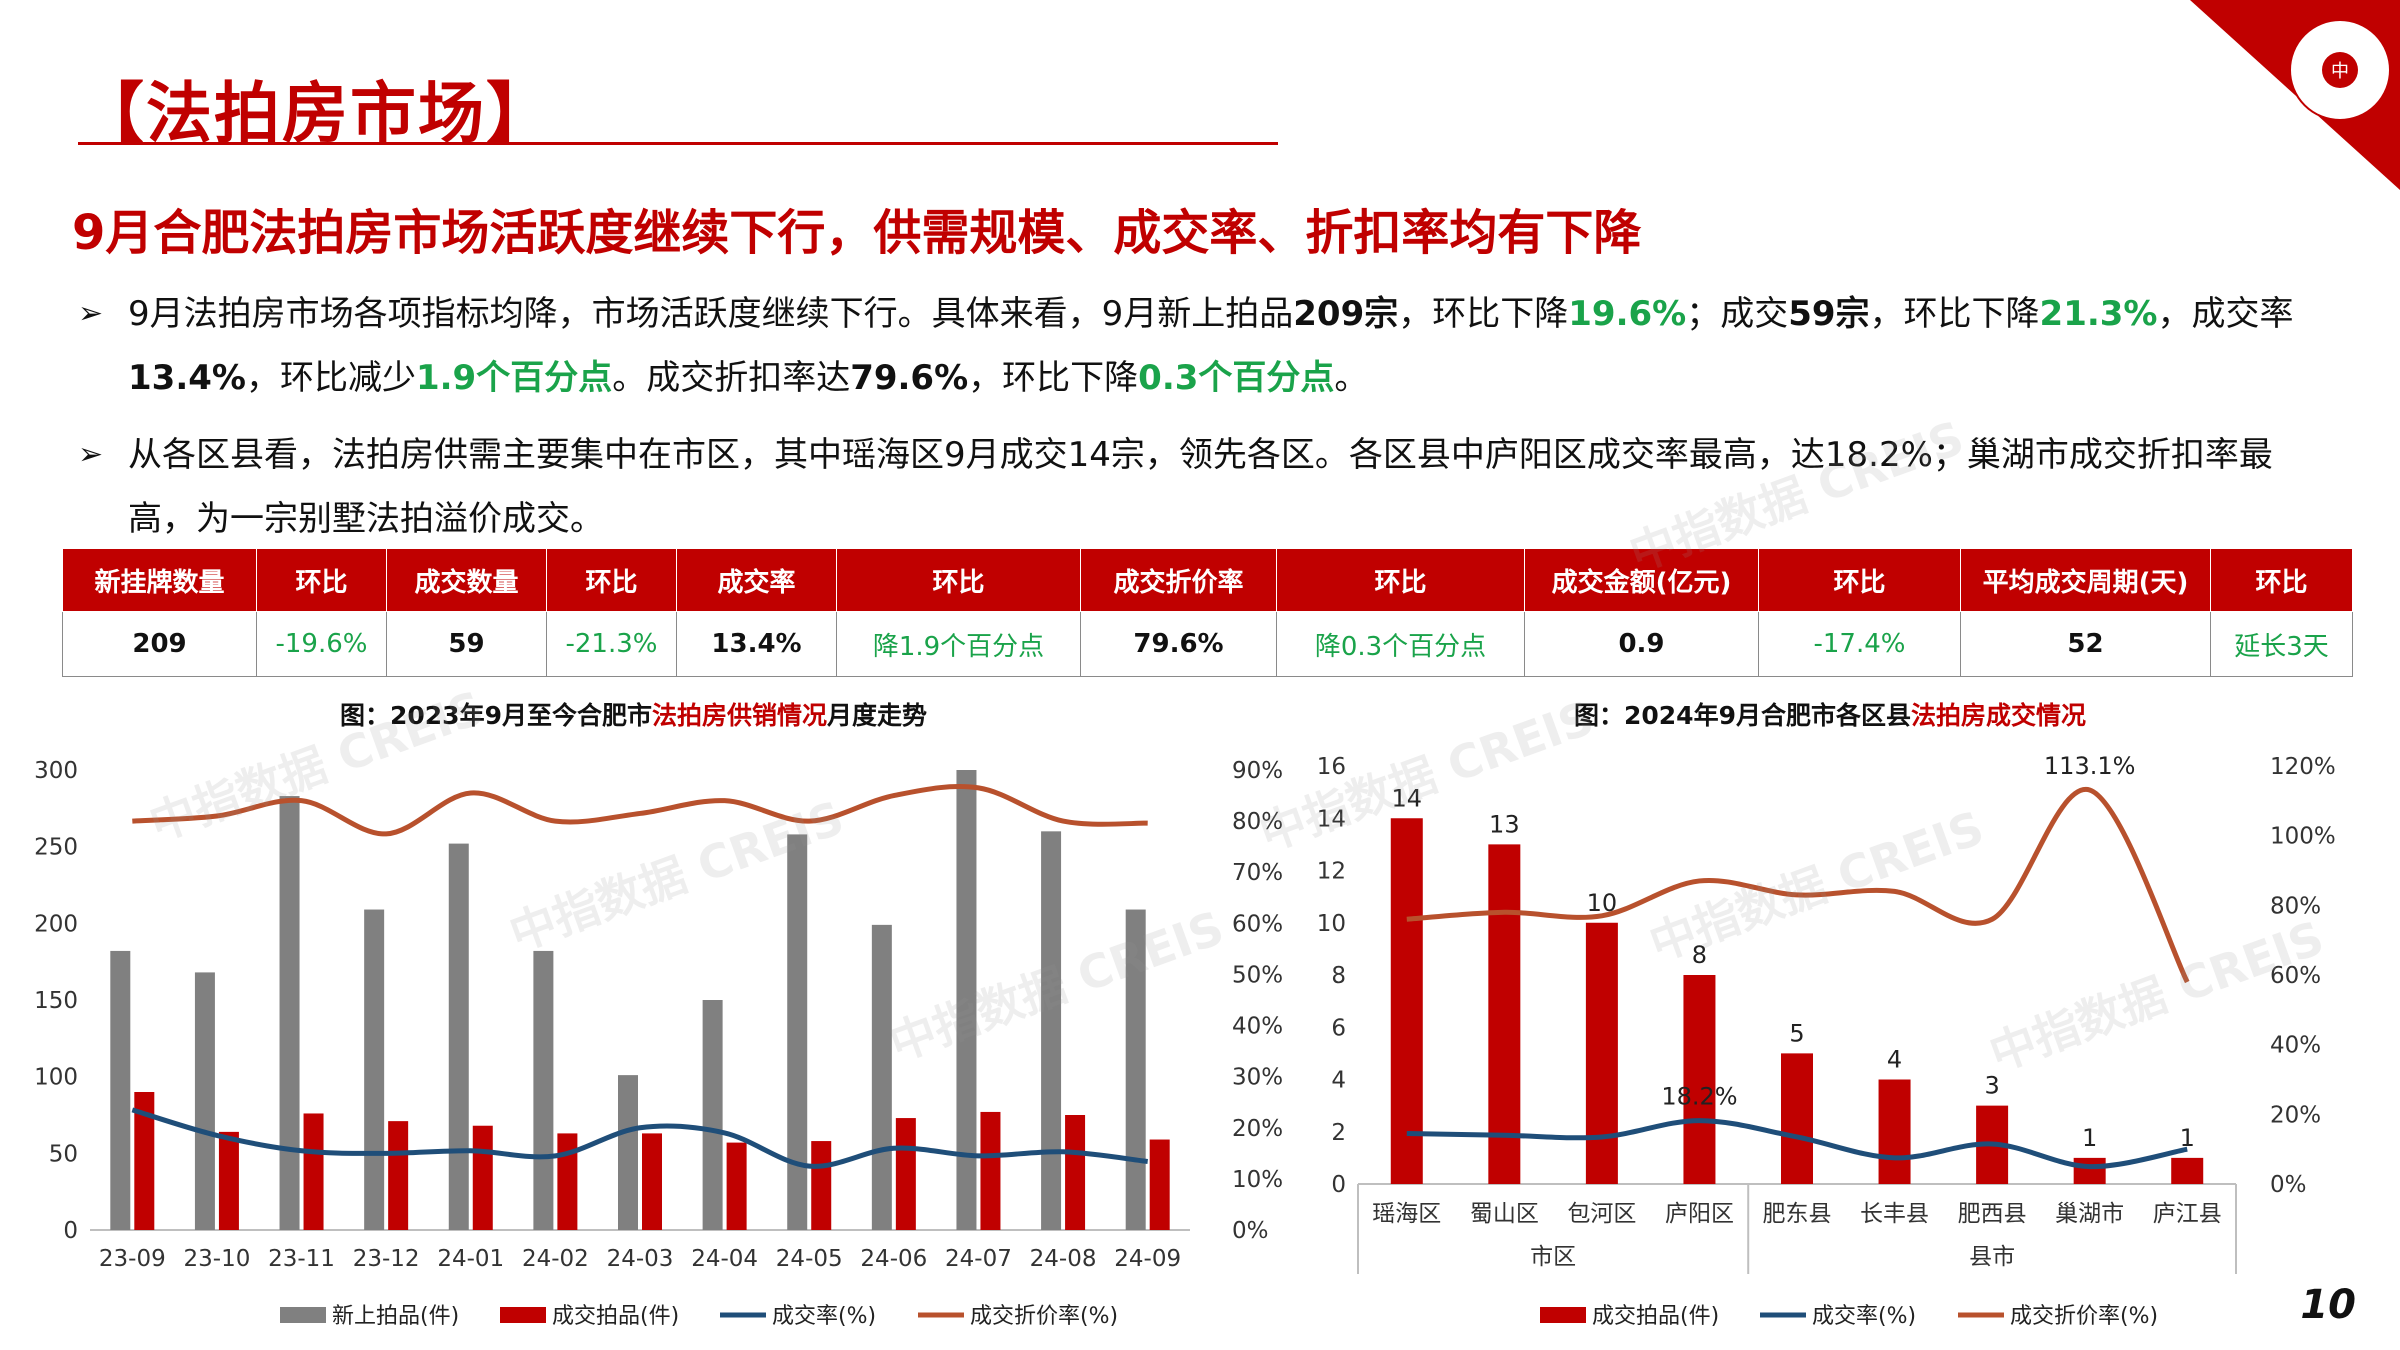 The height and width of the screenshot is (1350, 2400). Describe the element at coordinates (909, 378) in the screenshot. I see `bullet-text-run: 79.6%` at that location.